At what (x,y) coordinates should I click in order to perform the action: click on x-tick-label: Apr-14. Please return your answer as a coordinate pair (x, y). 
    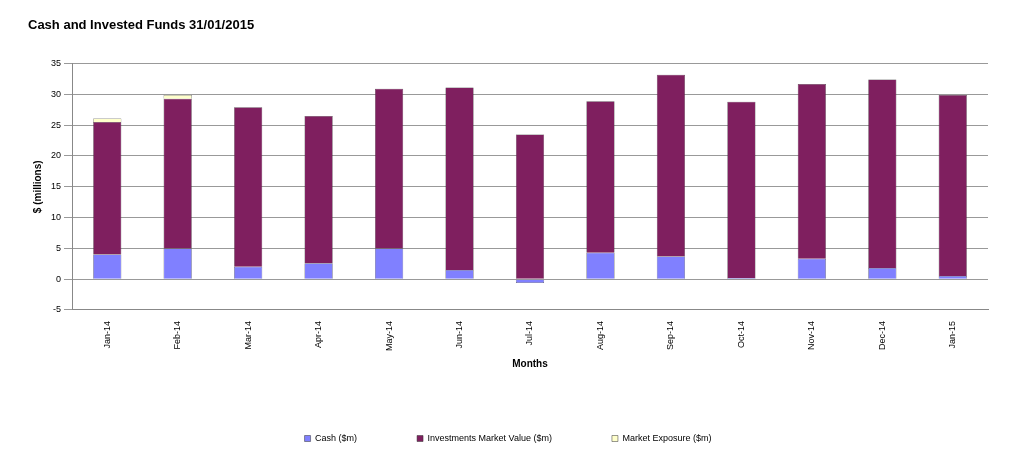
    Looking at the image, I should click on (318, 334).